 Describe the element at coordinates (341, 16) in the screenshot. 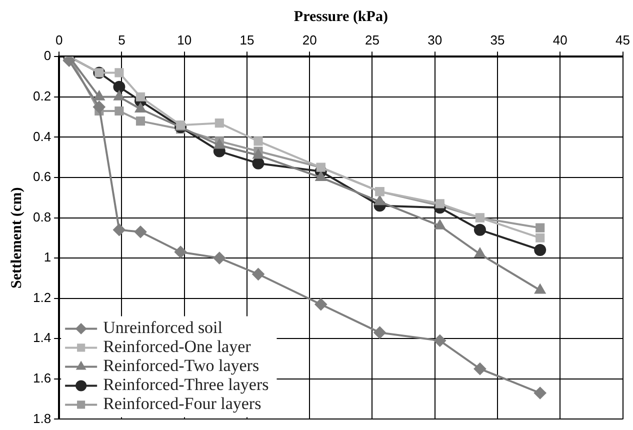

I see `x-axis-title: Pressure (kPa)` at that location.